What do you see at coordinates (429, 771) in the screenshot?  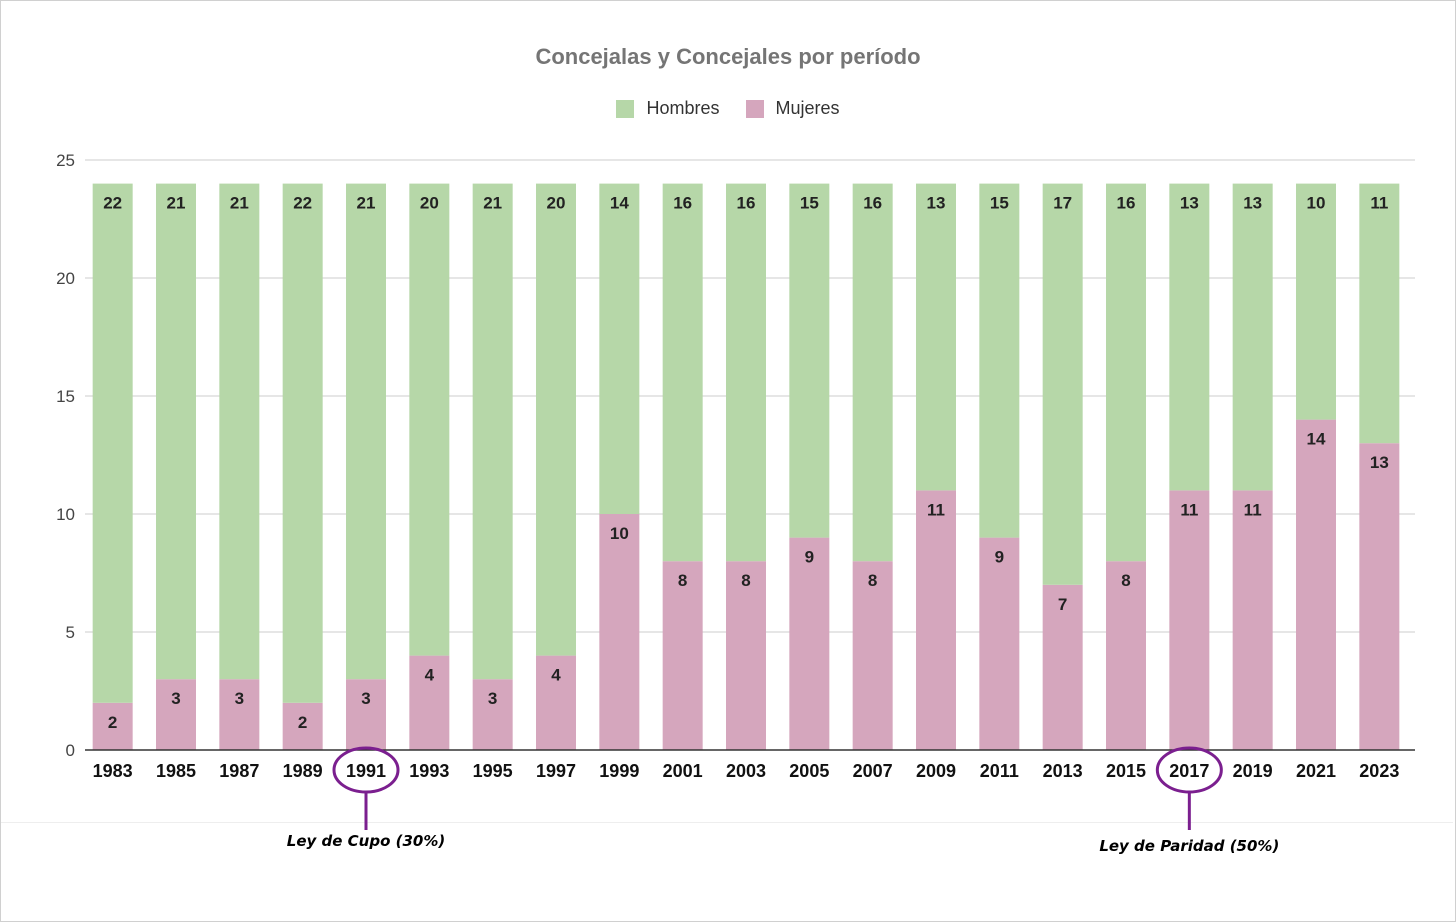 I see `x-tick-label: 1993` at bounding box center [429, 771].